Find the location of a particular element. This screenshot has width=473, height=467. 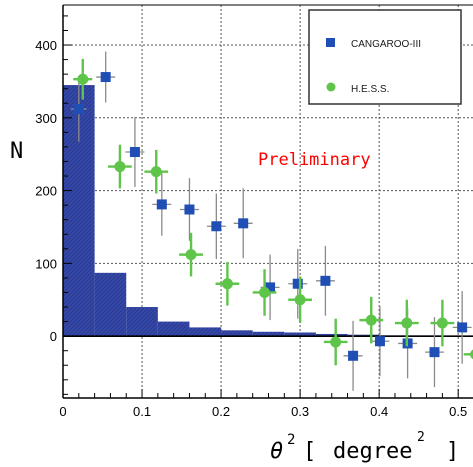

x-axis-label: θ 2 [ degree 2 ] is located at coordinates (364, 447).